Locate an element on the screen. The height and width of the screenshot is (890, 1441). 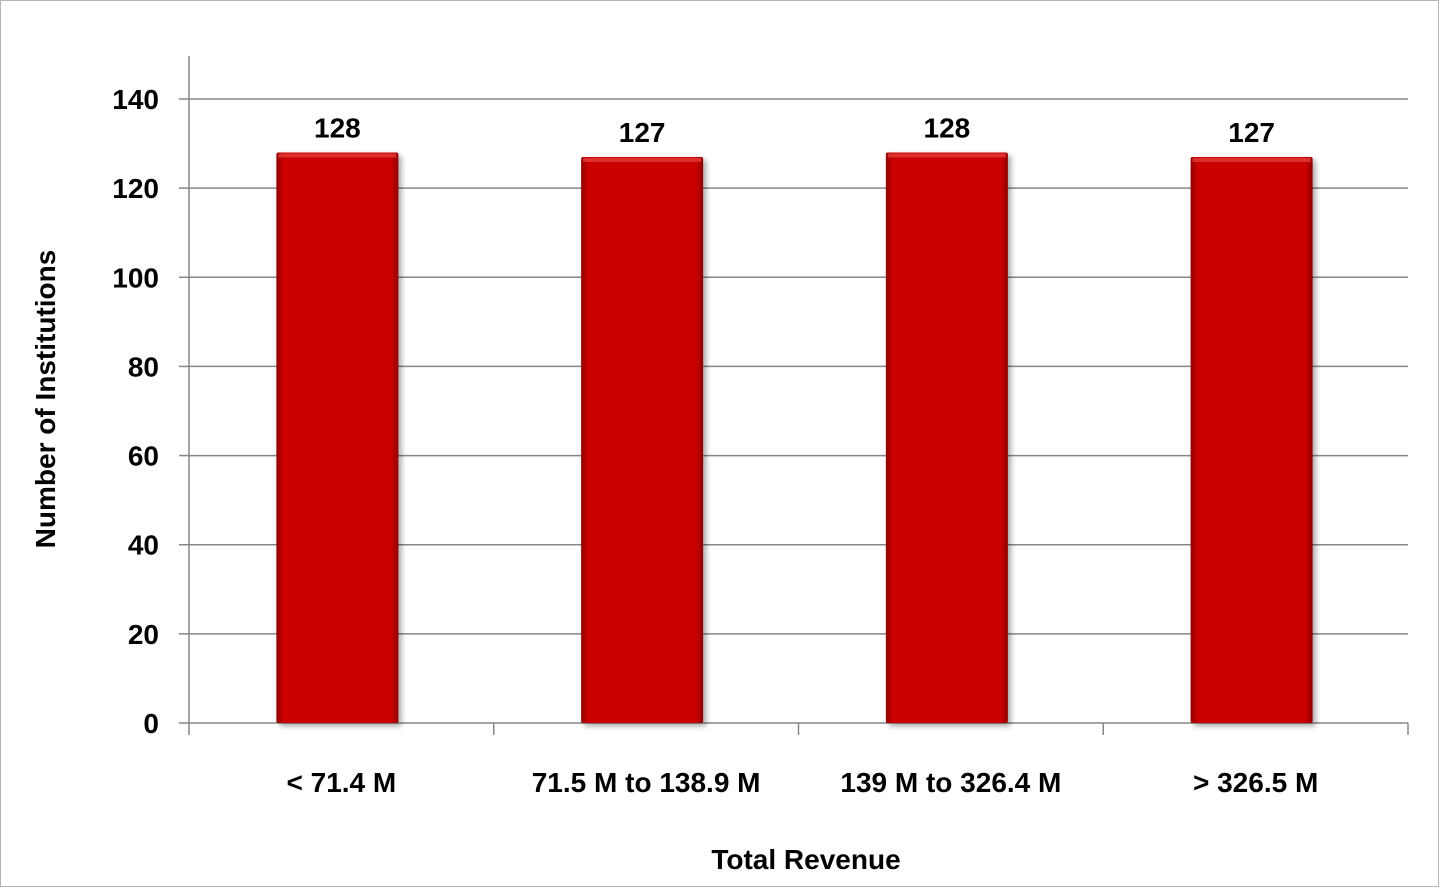
x-axis-title: Total Revenue is located at coordinates (805, 859).